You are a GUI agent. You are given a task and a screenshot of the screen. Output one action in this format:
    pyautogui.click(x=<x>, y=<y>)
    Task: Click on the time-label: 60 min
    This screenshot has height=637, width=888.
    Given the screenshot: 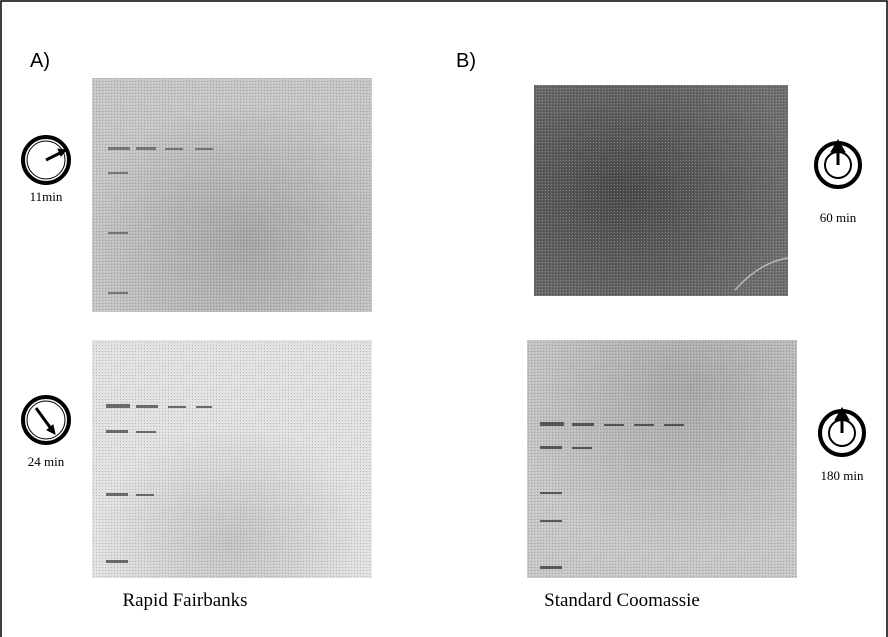 What is the action you would take?
    pyautogui.click(x=838, y=217)
    